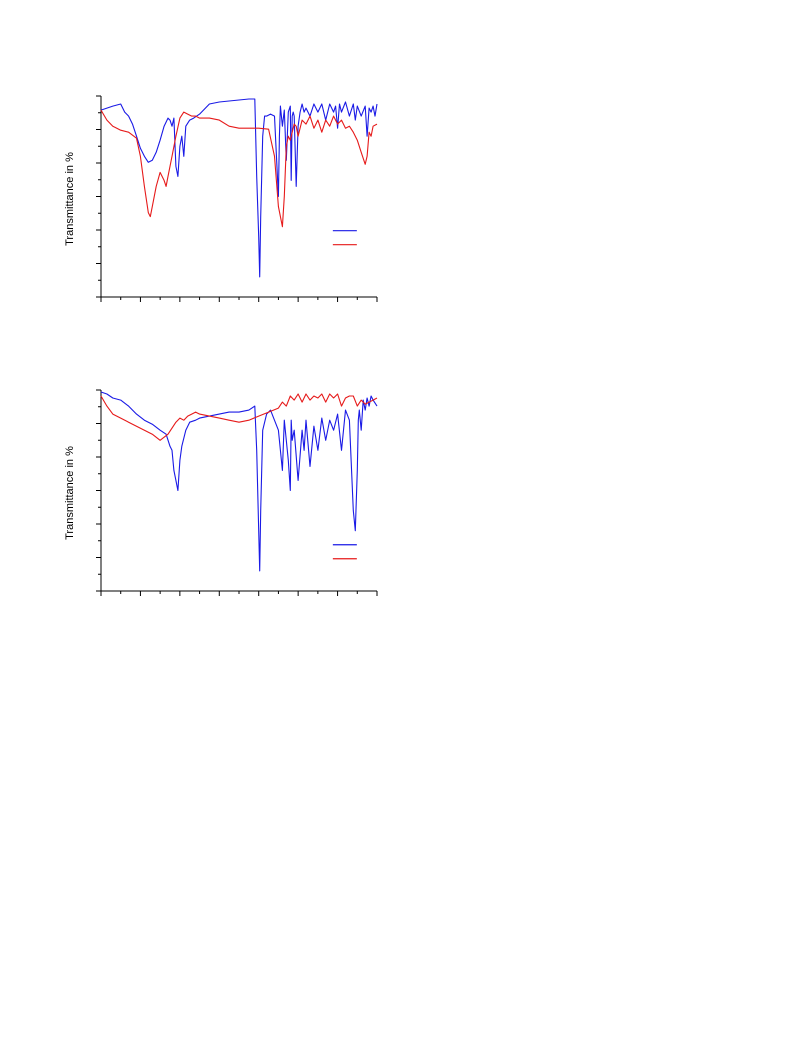 This screenshot has width=793, height=1057. I want to click on chart-1-plot, so click(237, 198).